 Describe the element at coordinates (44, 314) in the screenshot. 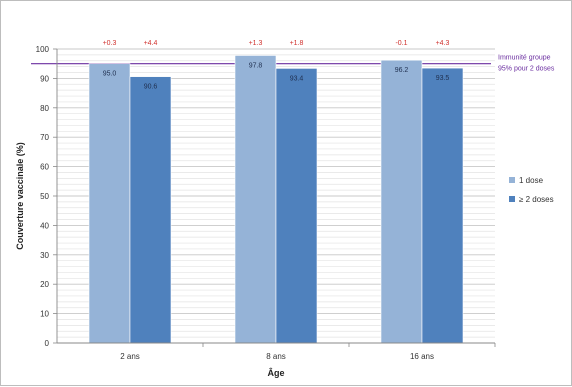

I see `y-tick-label: 10` at that location.